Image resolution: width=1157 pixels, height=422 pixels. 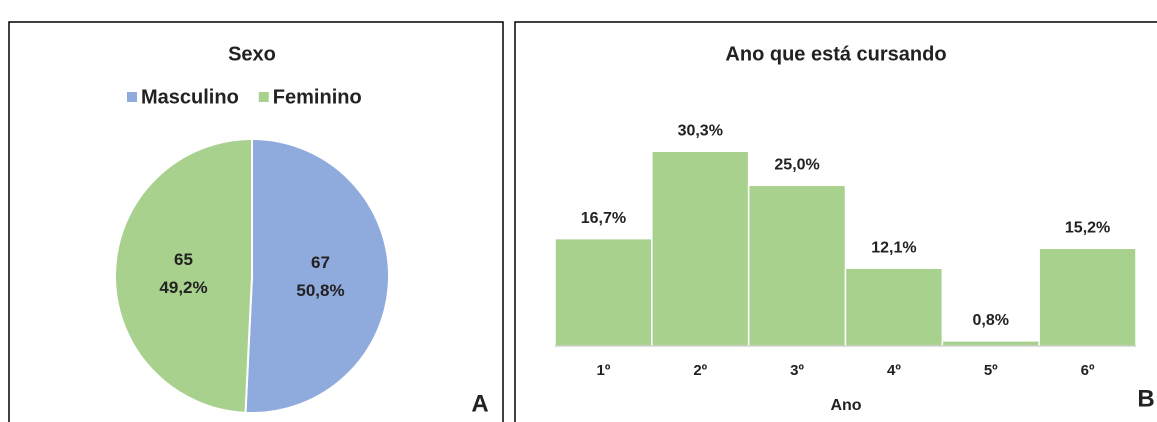 I want to click on x-tick-label: 5º, so click(x=991, y=370).